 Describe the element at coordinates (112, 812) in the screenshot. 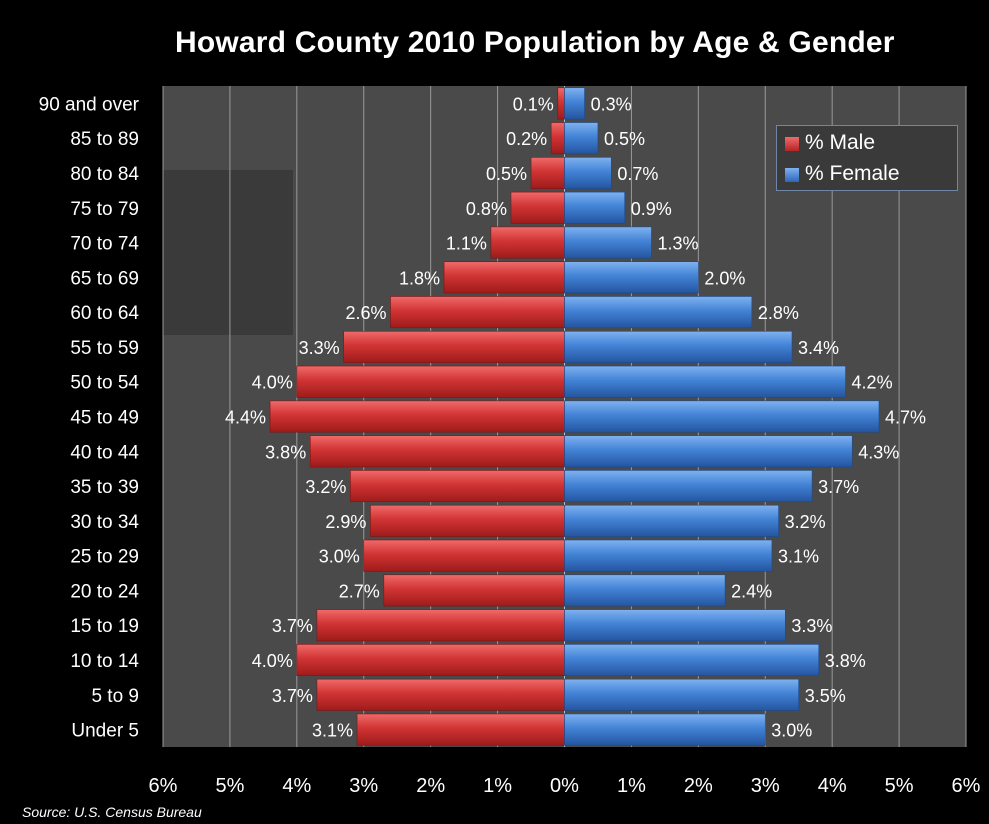

I see `source-note: Source: U.S. Census Bureau` at that location.